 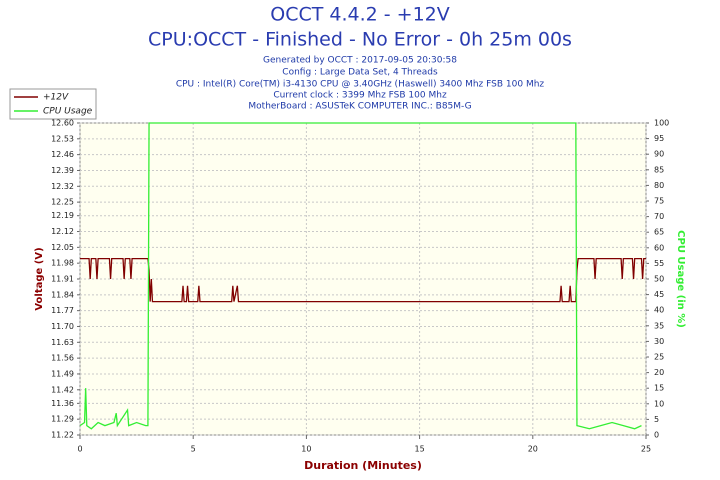 What do you see at coordinates (659, 325) in the screenshot?
I see `y2-tick-label: 35` at bounding box center [659, 325].